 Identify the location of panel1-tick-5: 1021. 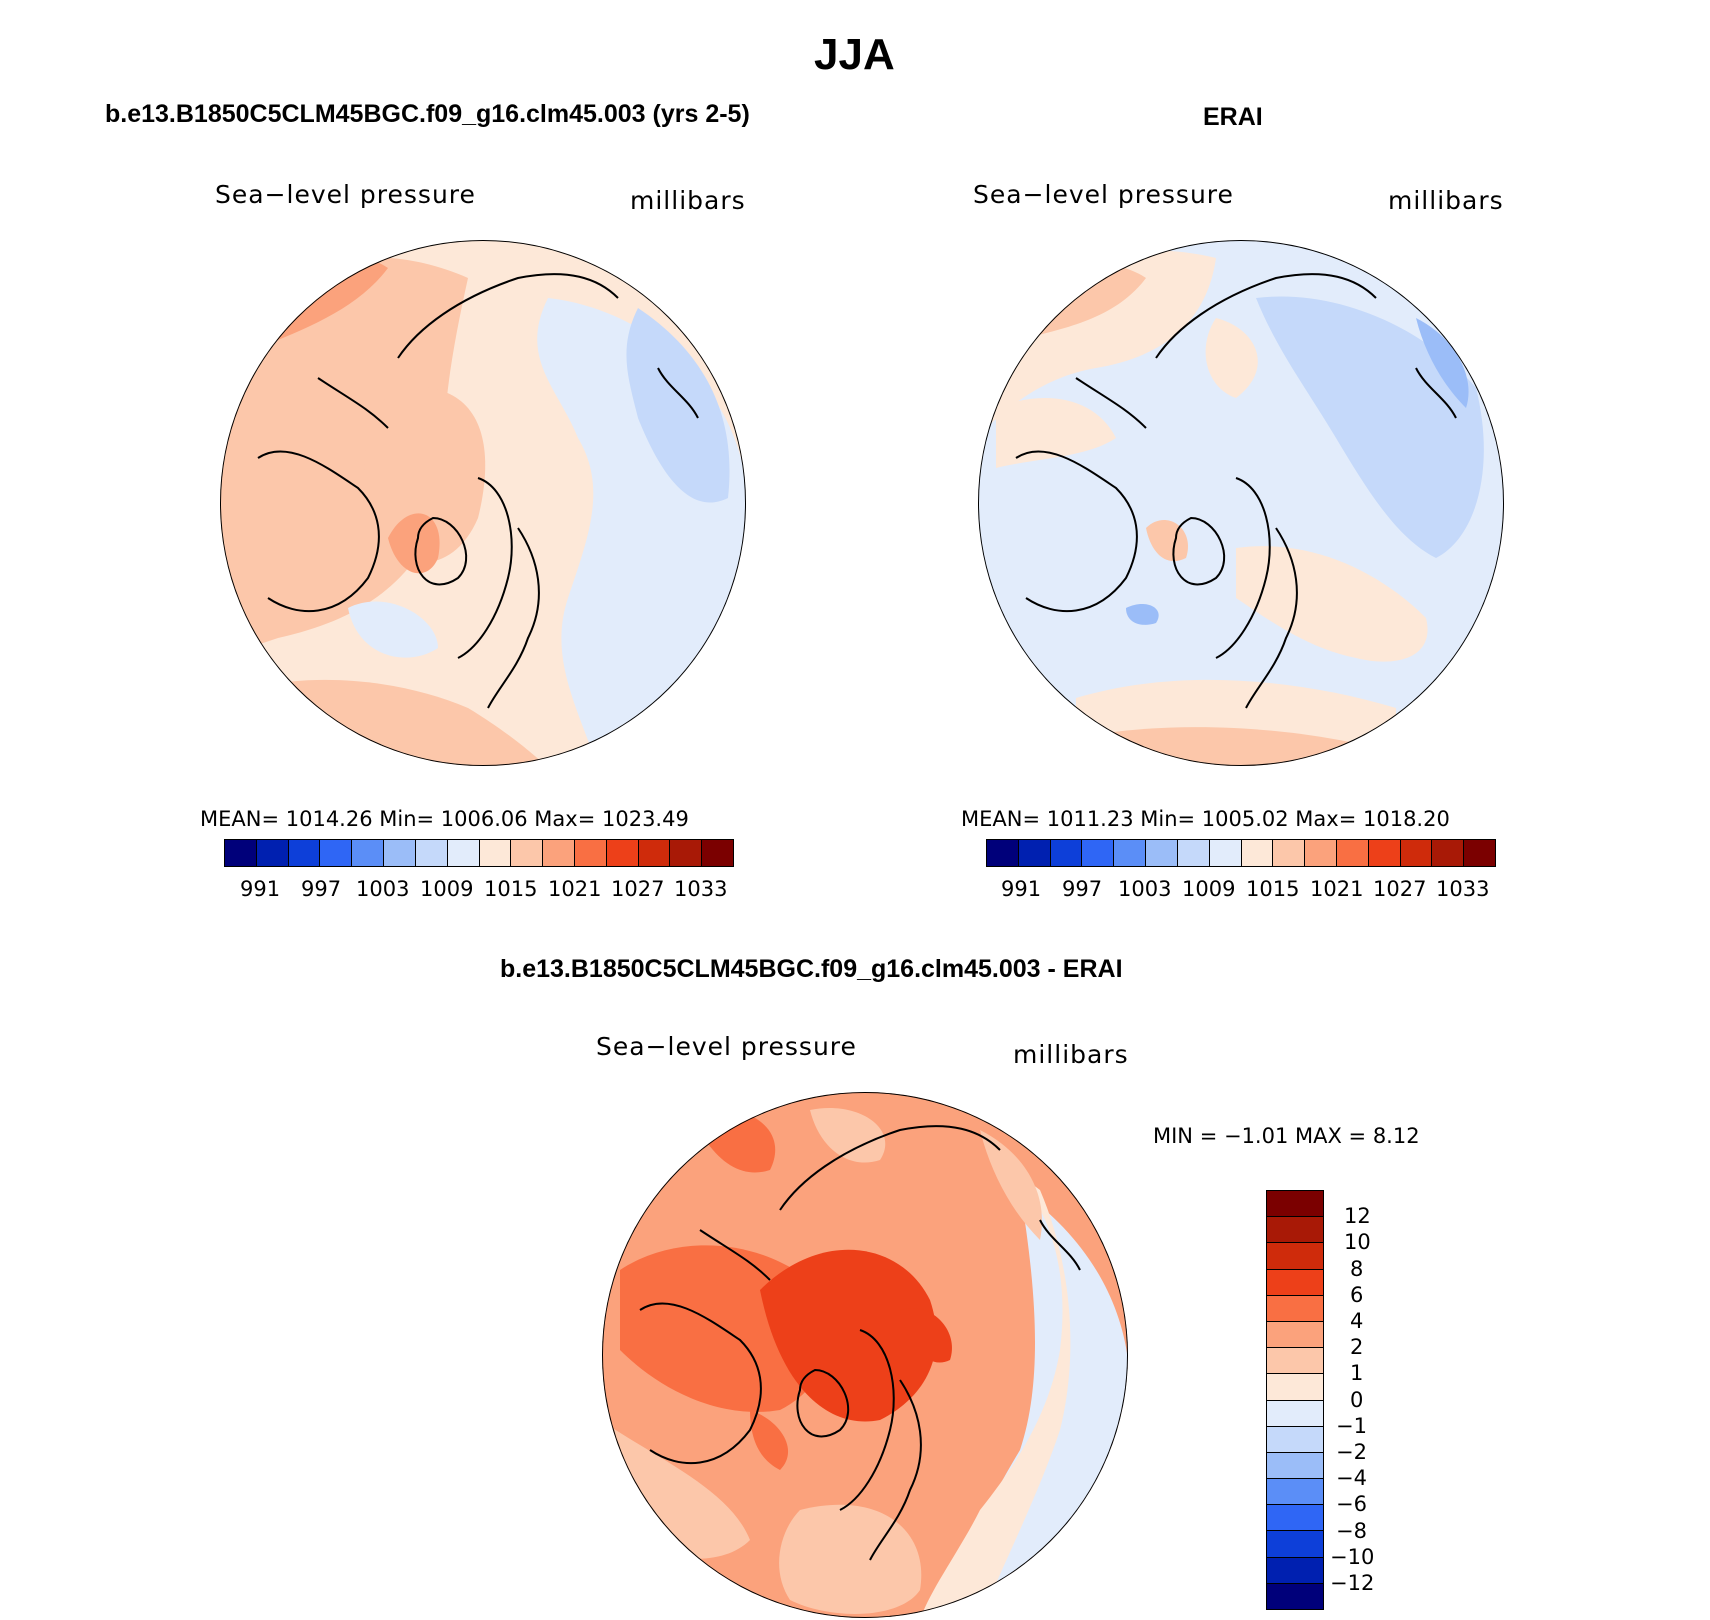
(575, 889).